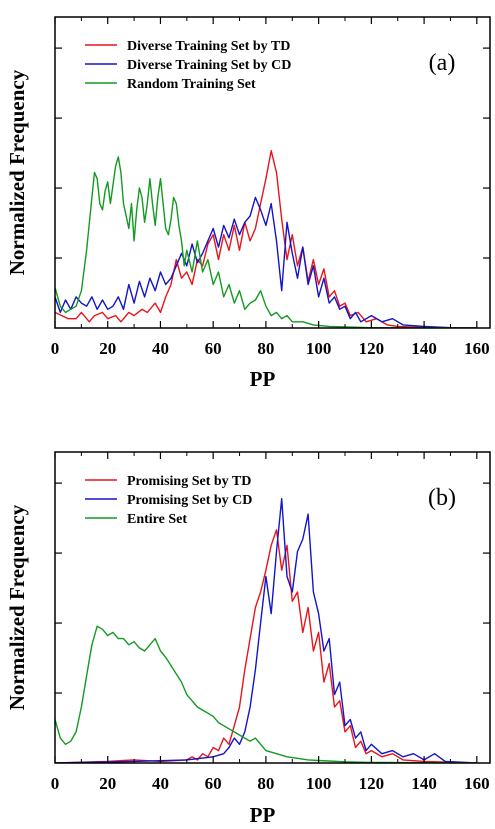 Image resolution: width=495 pixels, height=829 pixels. What do you see at coordinates (442, 63) in the screenshot?
I see `panel-tag: (a)` at bounding box center [442, 63].